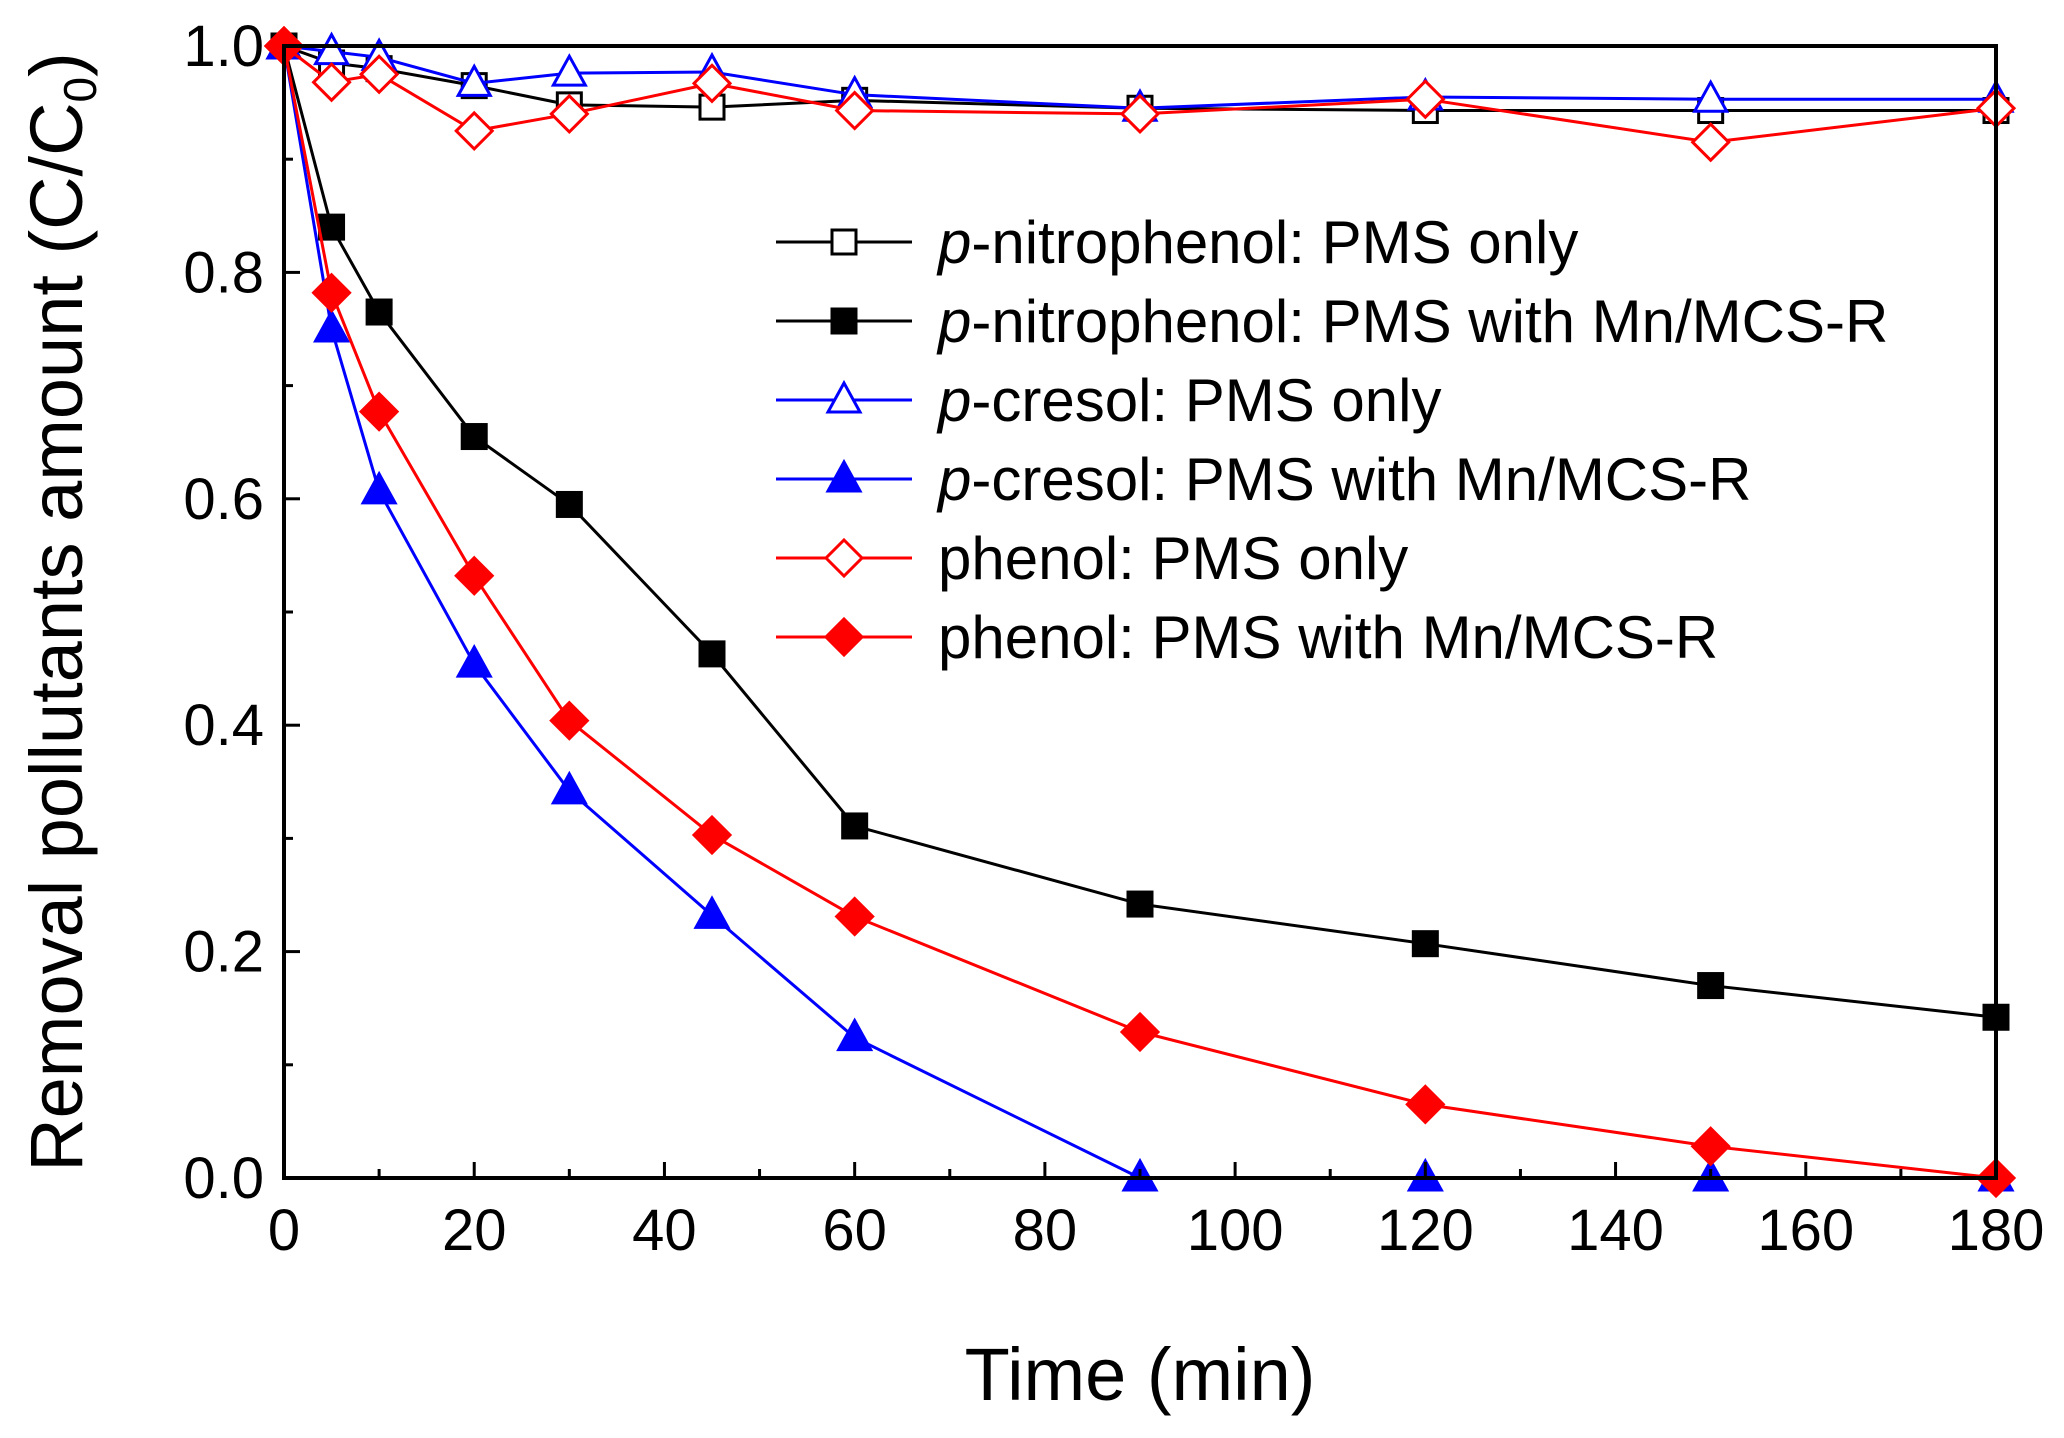  I want to click on legend-item: p-nitrophenol: PMS with Mn/MCS-R, so click(1332, 321).